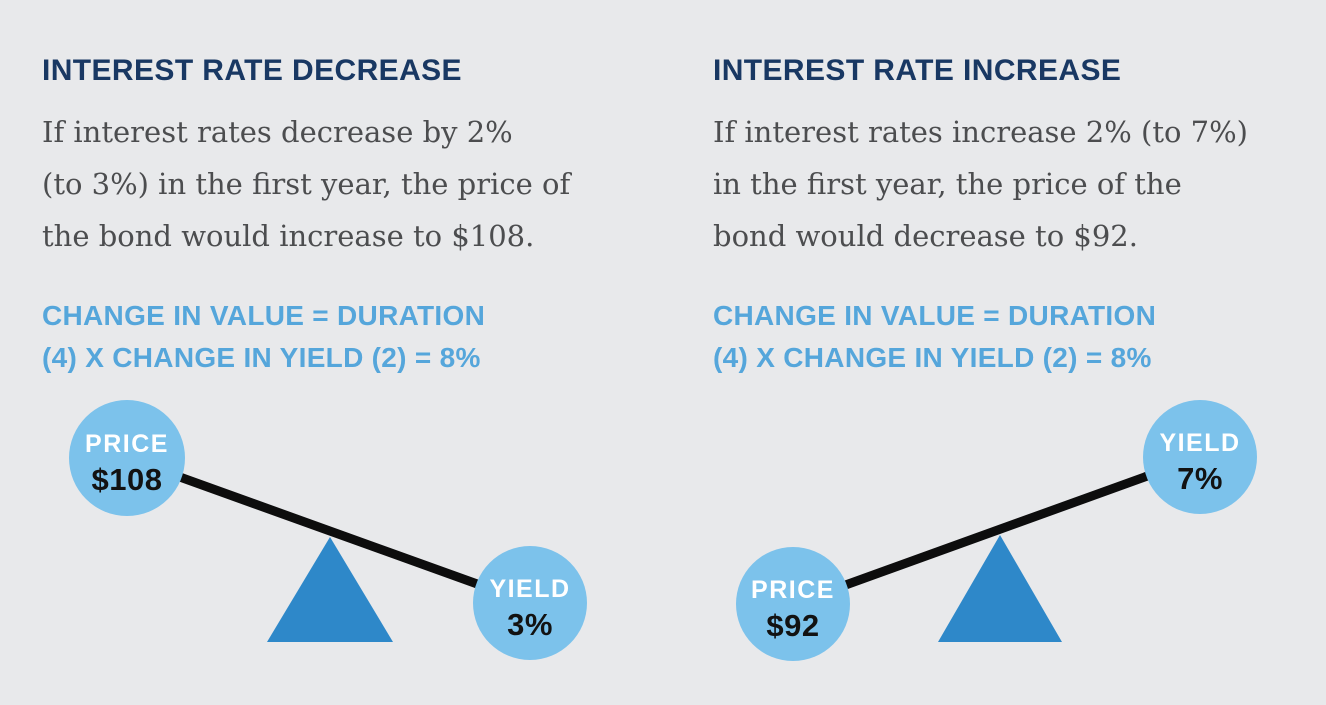 The image size is (1326, 705). I want to click on seesaw-diagram-rate-increase: PRICE $92 YIELD 7%, so click(996, 530).